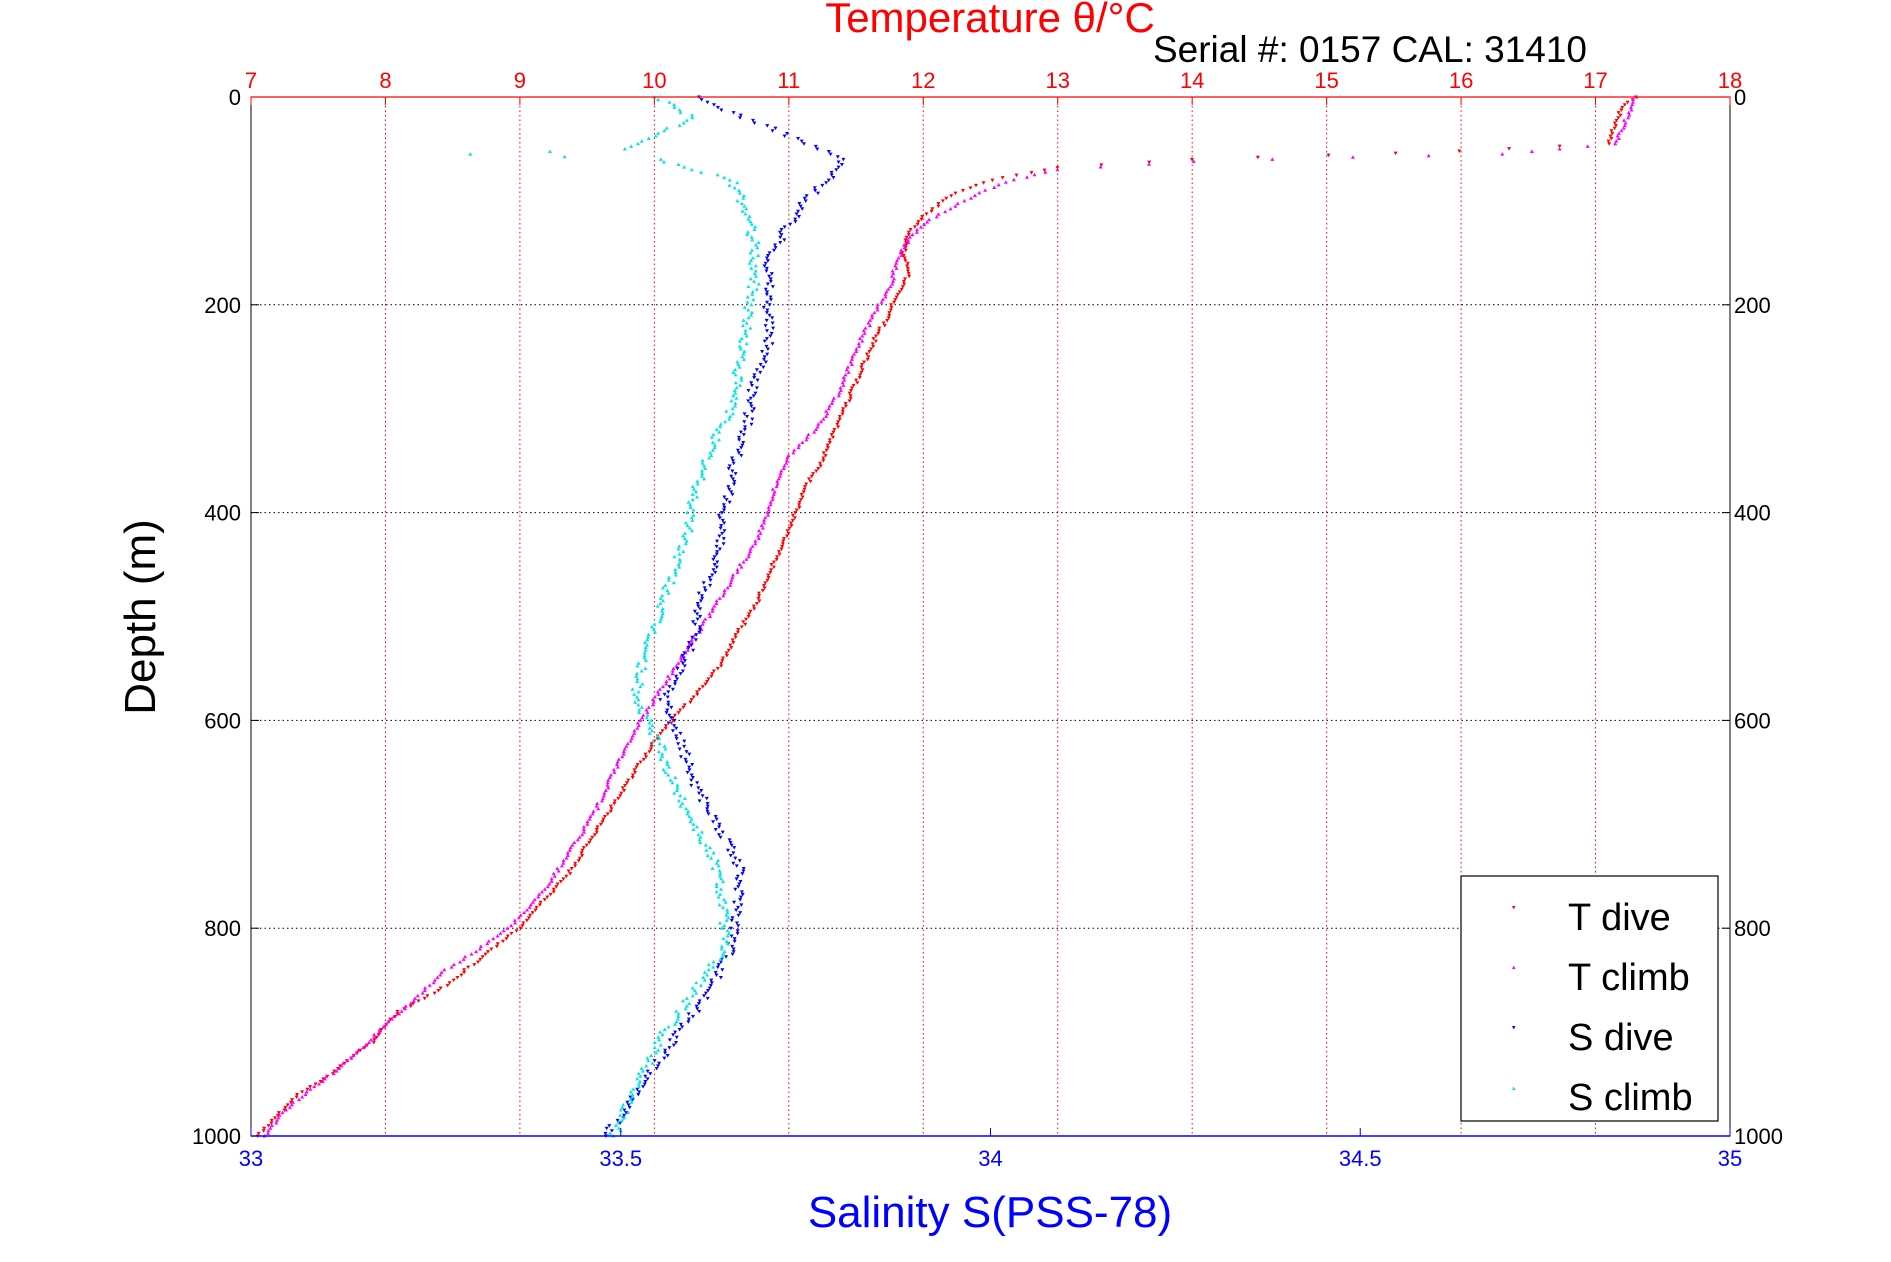 The image size is (1891, 1262). What do you see at coordinates (222, 720) in the screenshot?
I see `left-tick-label: 600` at bounding box center [222, 720].